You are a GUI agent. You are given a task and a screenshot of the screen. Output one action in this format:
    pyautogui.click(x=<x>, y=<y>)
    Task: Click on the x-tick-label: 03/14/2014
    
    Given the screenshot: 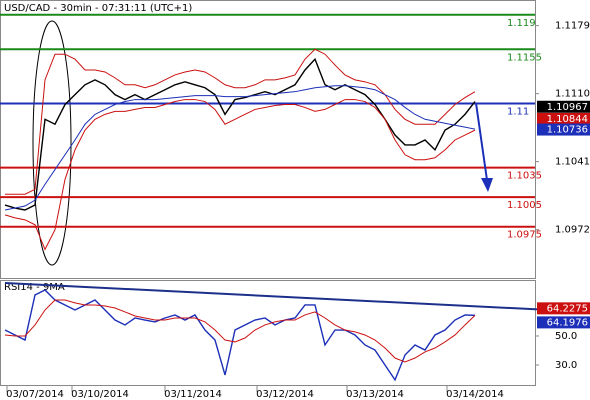 What is the action you would take?
    pyautogui.click(x=475, y=394)
    